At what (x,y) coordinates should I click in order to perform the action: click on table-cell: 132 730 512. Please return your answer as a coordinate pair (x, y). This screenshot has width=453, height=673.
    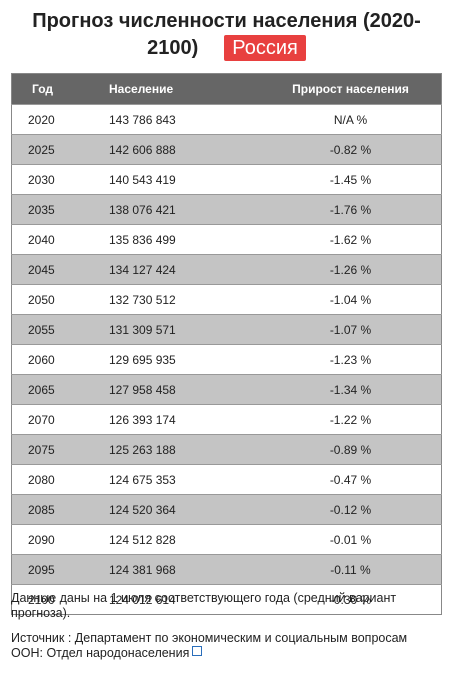
    Looking at the image, I should click on (182, 299).